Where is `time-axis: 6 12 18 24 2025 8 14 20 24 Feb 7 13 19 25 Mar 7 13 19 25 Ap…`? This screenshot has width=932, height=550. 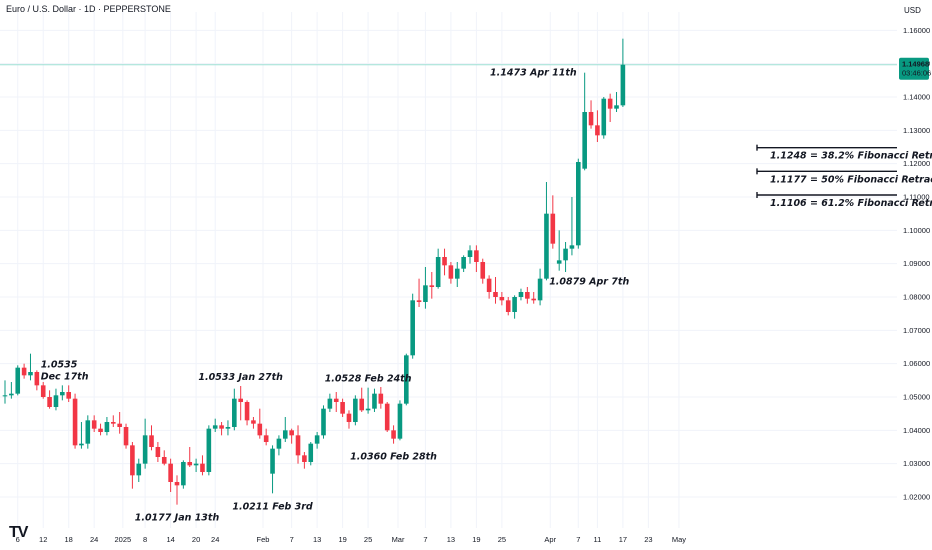 time-axis: 6 12 18 24 2025 8 14 20 24 Feb 7 13 19 25 Mar 7 13 19 25 Ap… is located at coordinates (351, 539).